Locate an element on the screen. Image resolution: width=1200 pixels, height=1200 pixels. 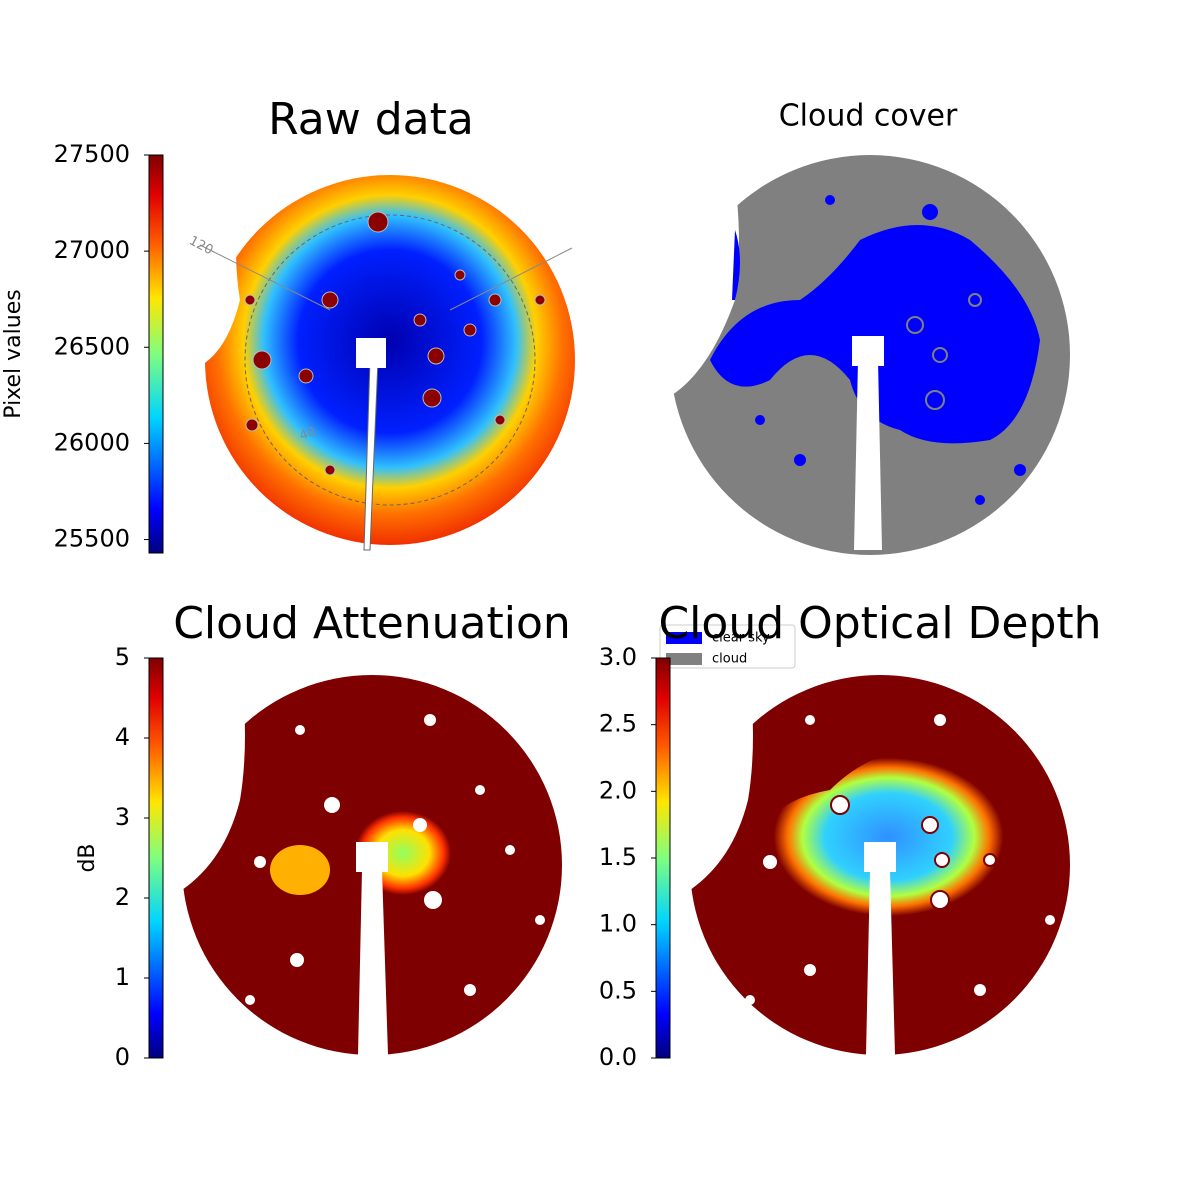
colorbar-tick-label: 3.0 is located at coordinates (618, 657).